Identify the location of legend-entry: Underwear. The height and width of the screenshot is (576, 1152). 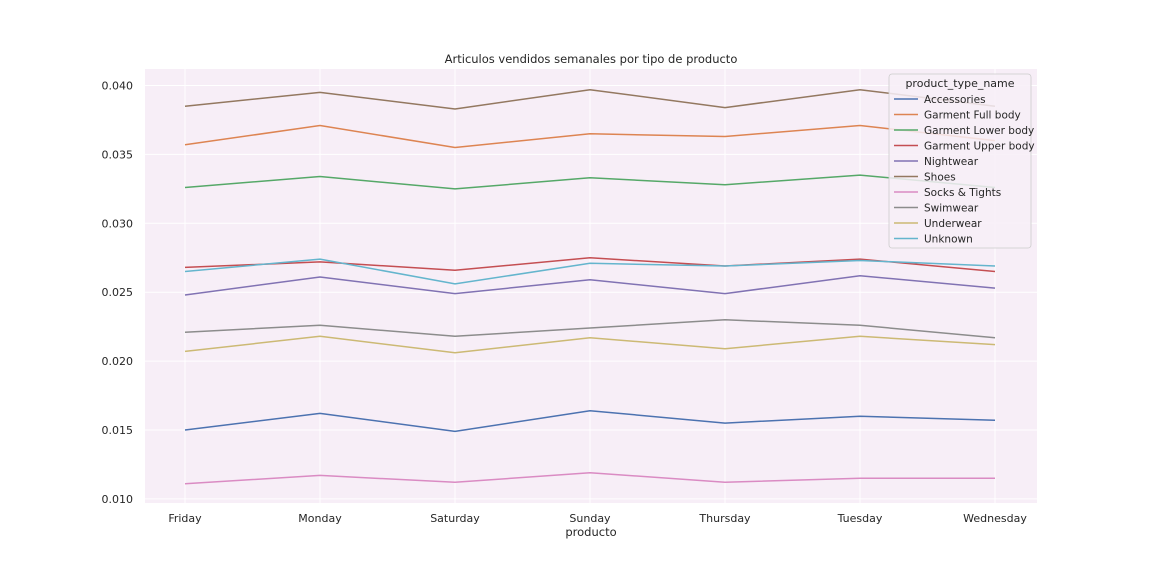
(953, 224).